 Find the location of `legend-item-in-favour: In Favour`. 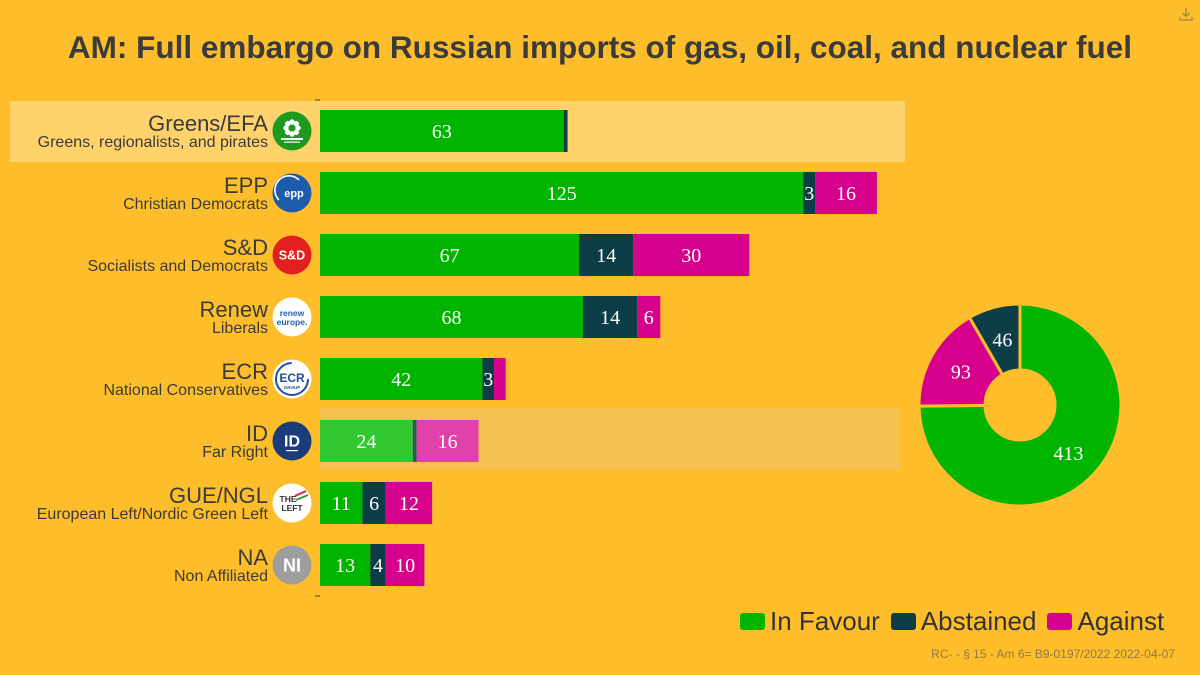

legend-item-in-favour: In Favour is located at coordinates (810, 621).